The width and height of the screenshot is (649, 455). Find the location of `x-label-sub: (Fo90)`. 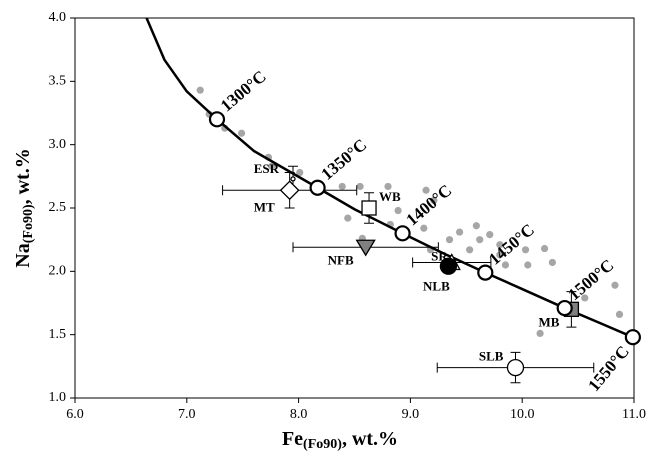

x-label-sub: (Fo90) is located at coordinates (322, 444).